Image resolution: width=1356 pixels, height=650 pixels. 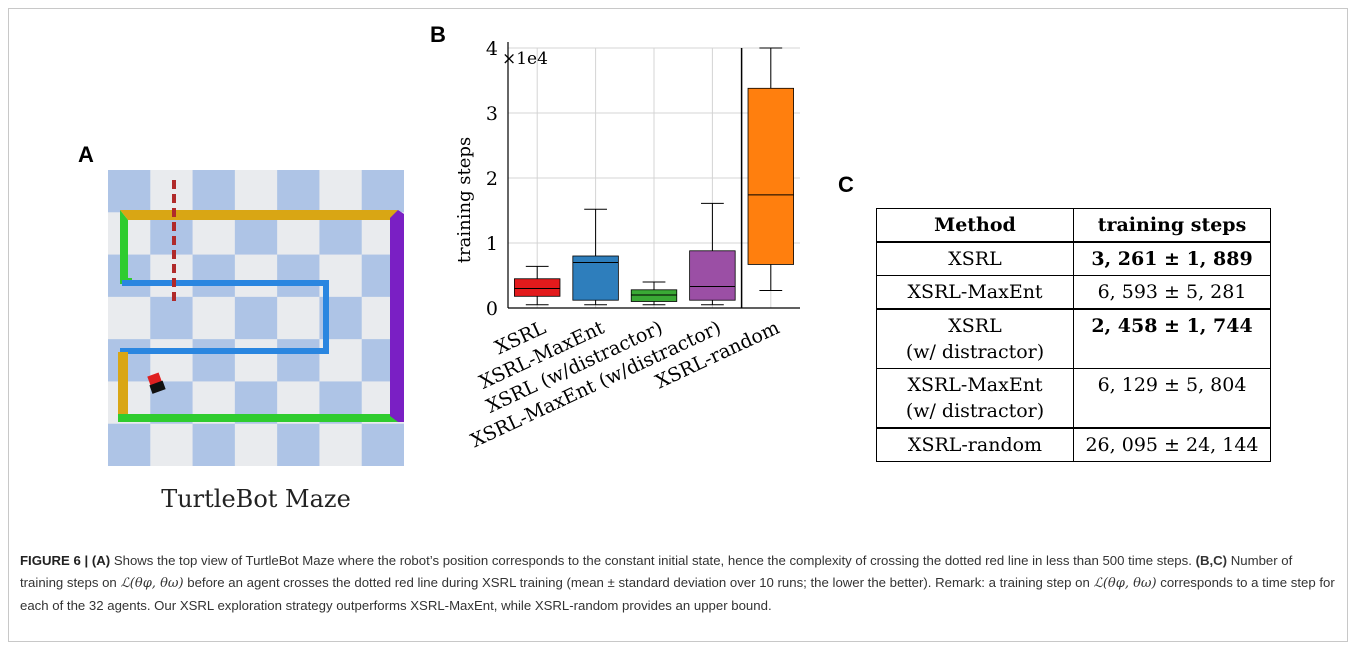 I want to click on caption-figure-label: FIGURE 6 | (A), so click(x=65, y=560).